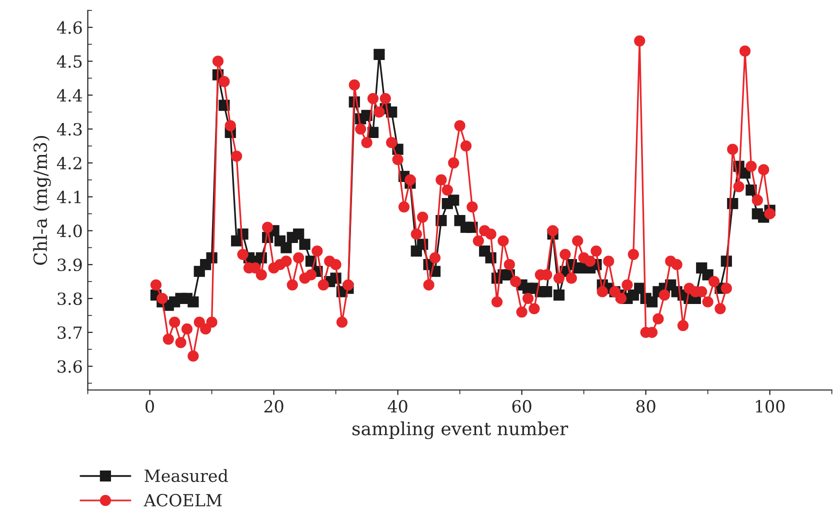  Describe the element at coordinates (70, 332) in the screenshot. I see `y-tick-label: 3.7` at that location.